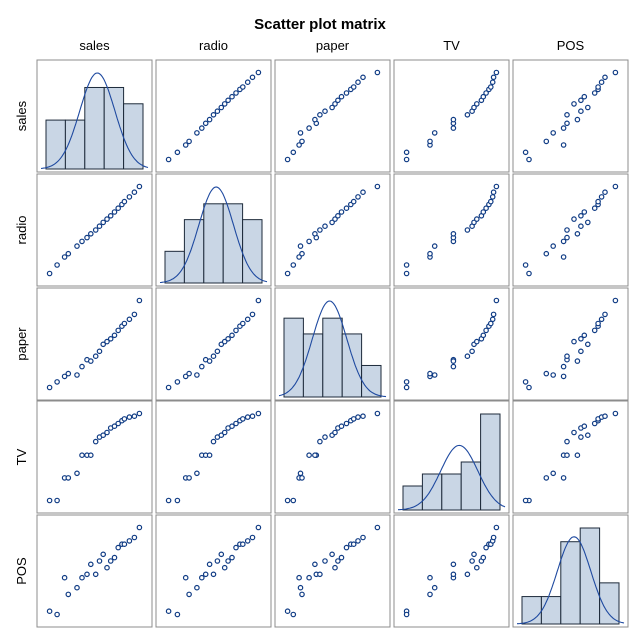 Image resolution: width=640 pixels, height=640 pixels. I want to click on cell-frame, so click(94, 457).